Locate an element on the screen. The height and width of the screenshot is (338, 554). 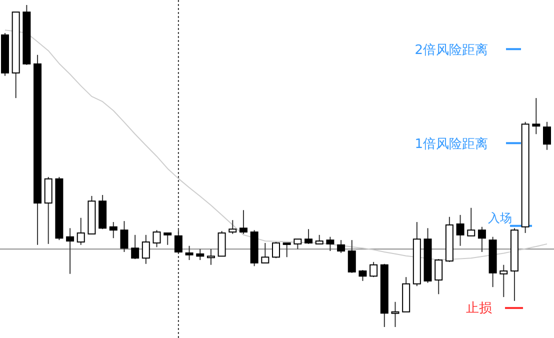
ref-line-label: 止损 is located at coordinates (479, 308).